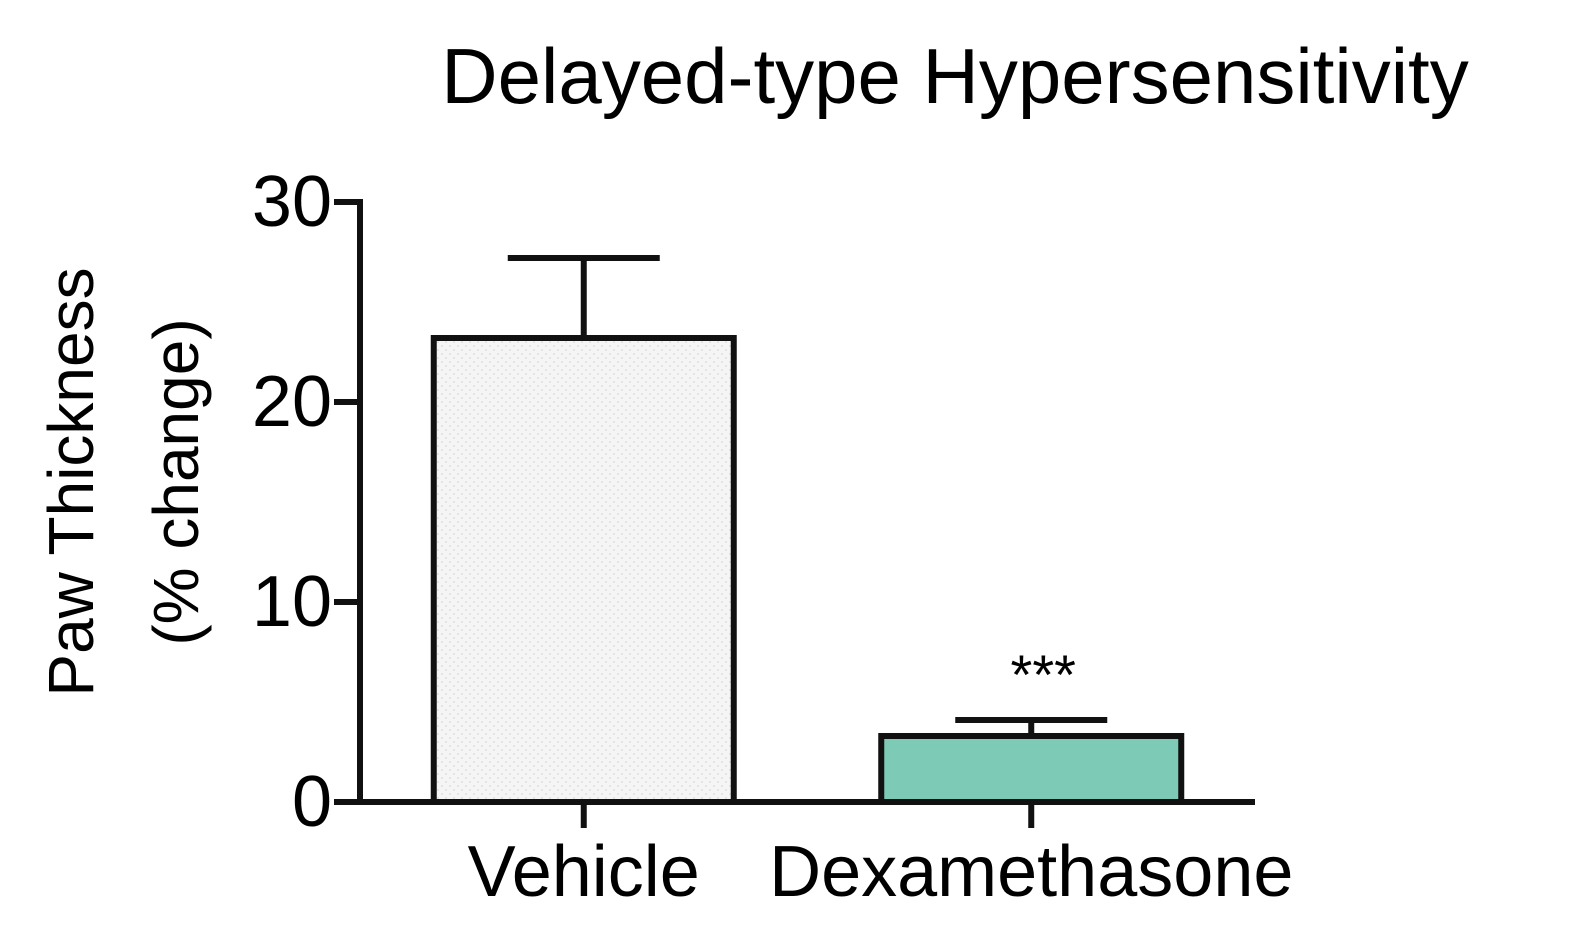 The height and width of the screenshot is (925, 1575). What do you see at coordinates (1031, 769) in the screenshot?
I see `bar-dexamethasone` at bounding box center [1031, 769].